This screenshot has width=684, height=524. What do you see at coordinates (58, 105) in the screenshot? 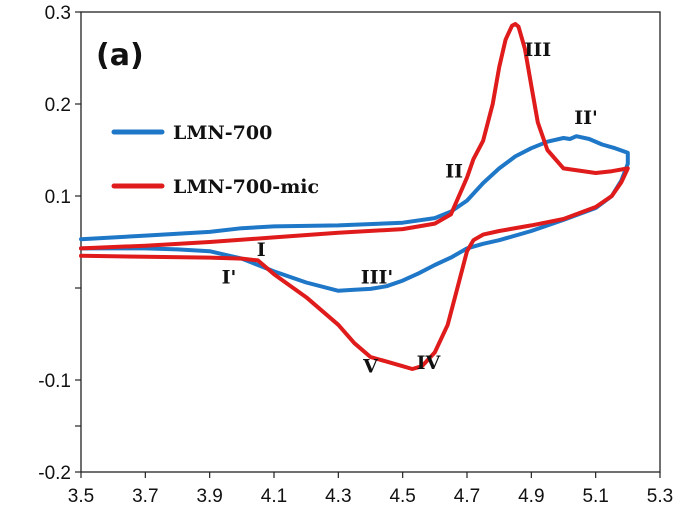
I see `y-tick-label: 0.2` at bounding box center [58, 105].